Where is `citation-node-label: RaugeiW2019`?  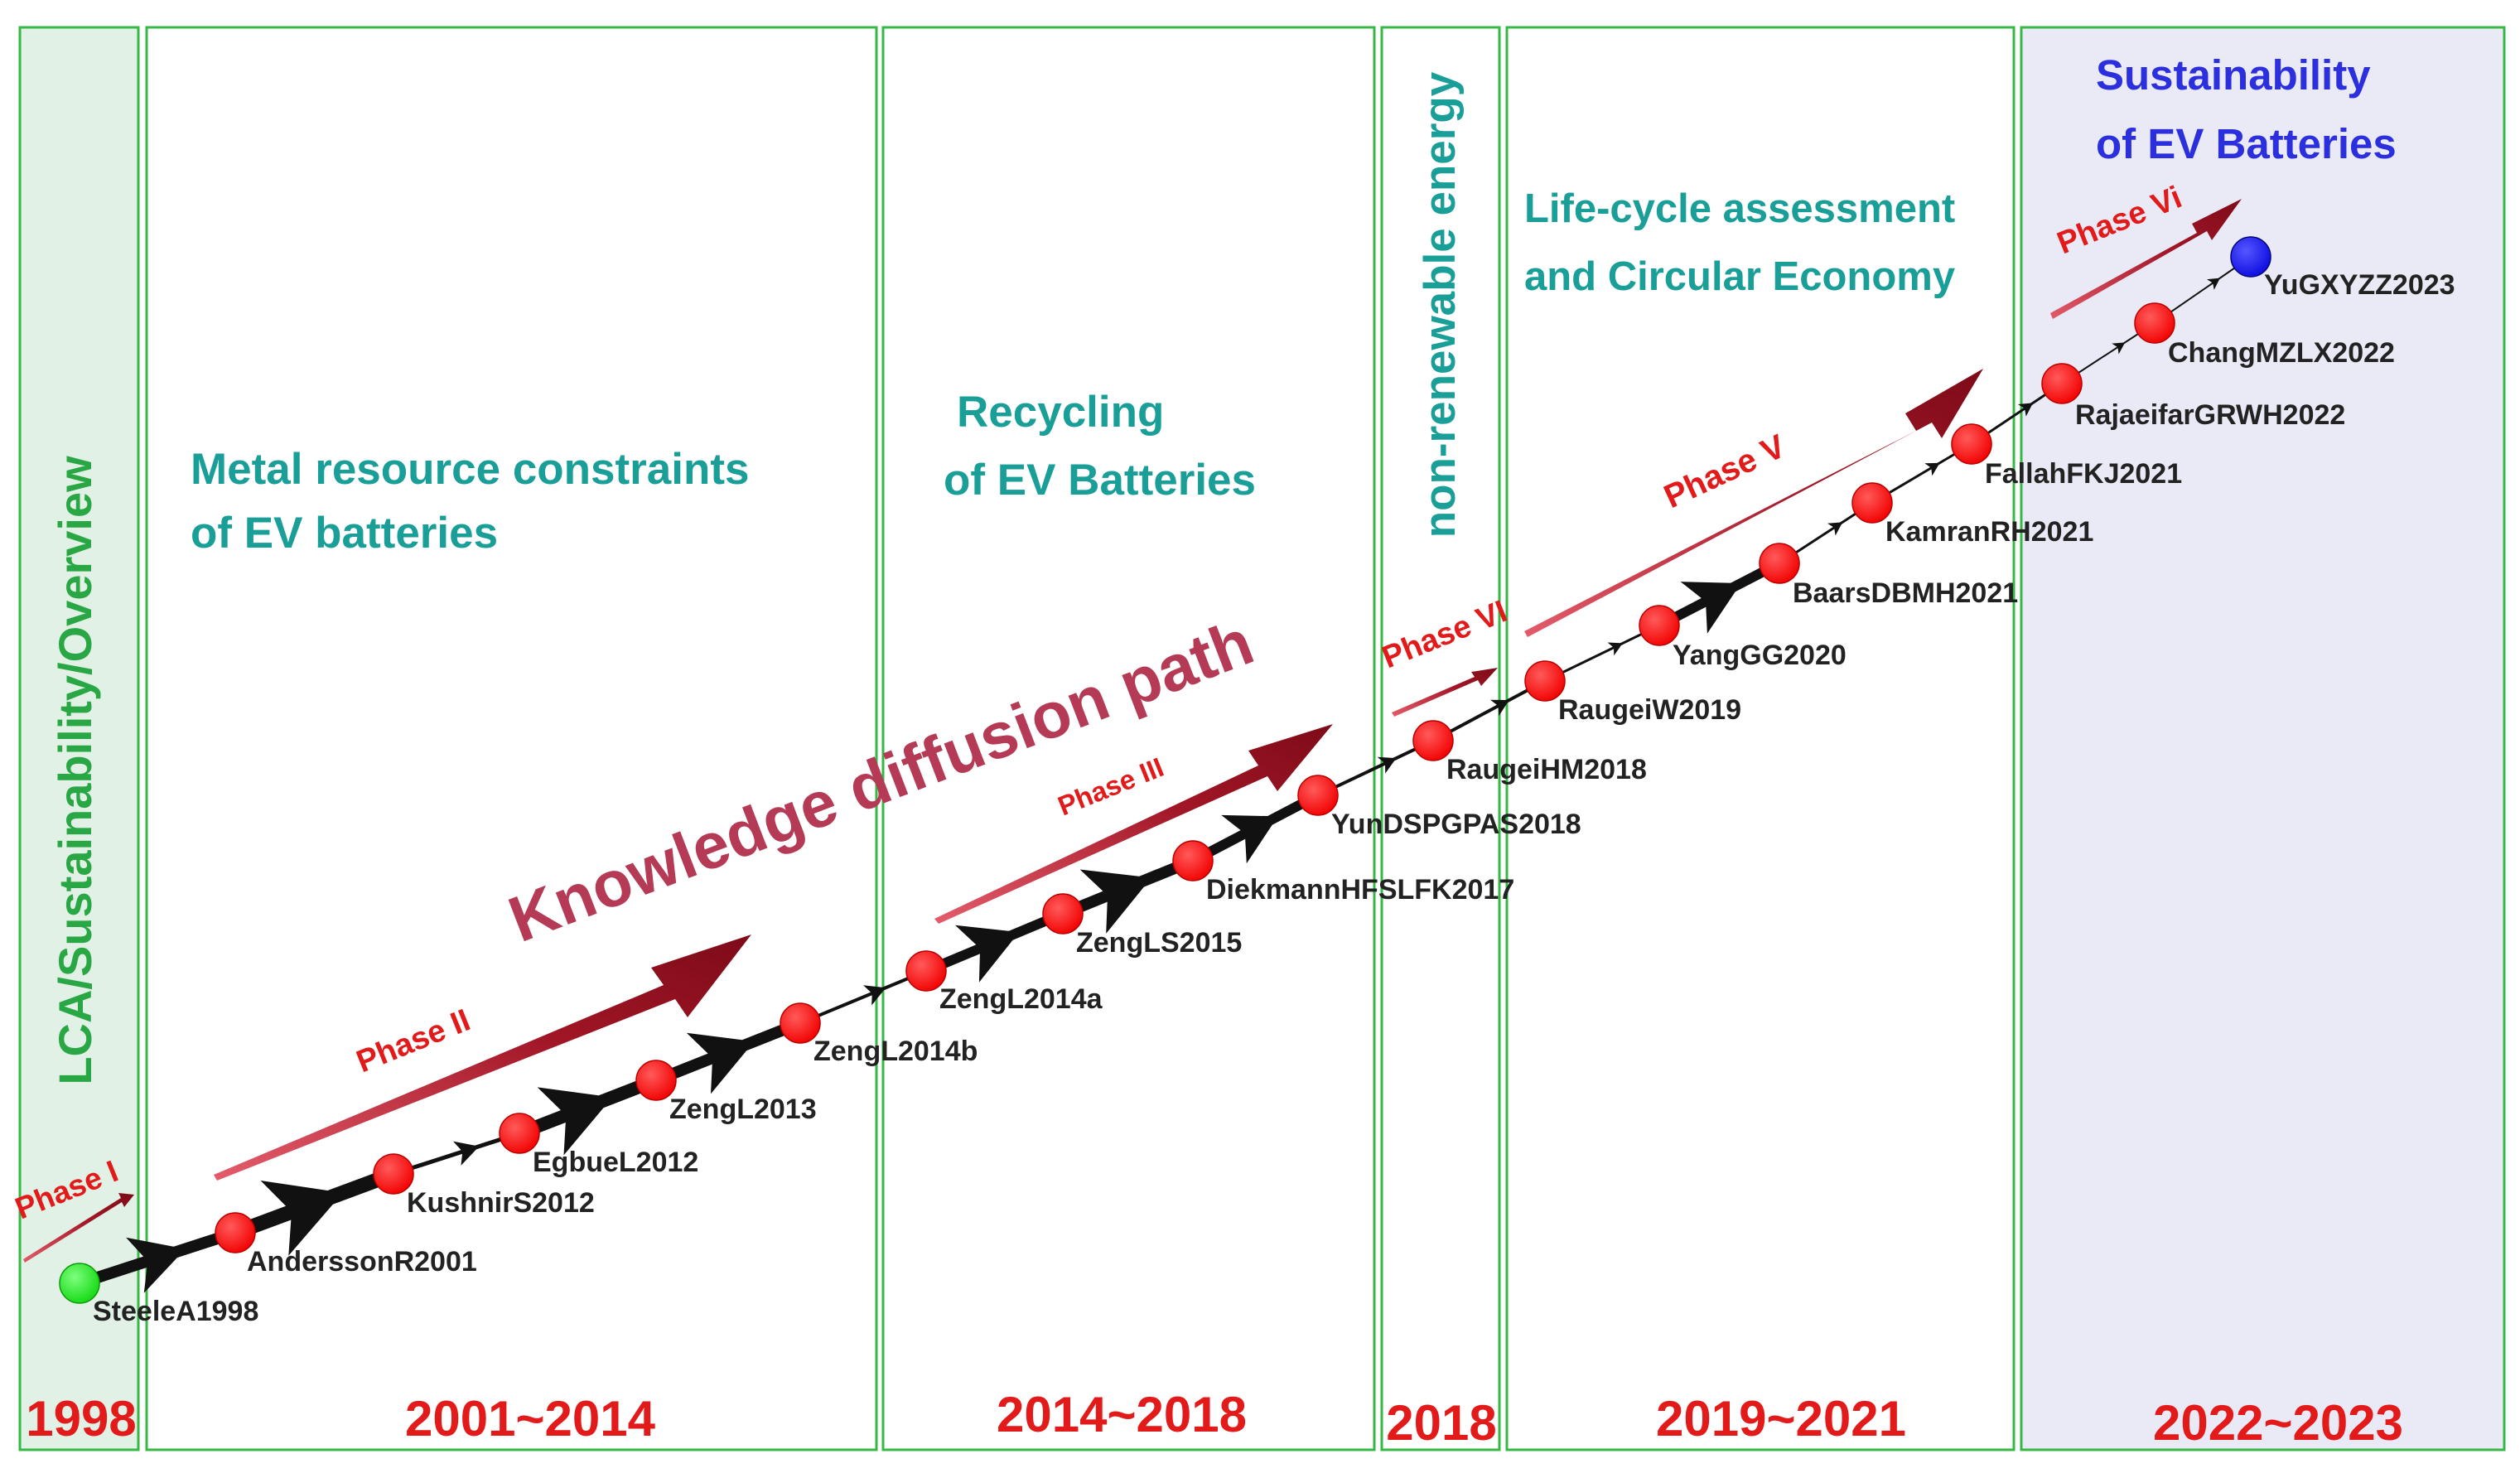
citation-node-label: RaugeiW2019 is located at coordinates (1649, 710).